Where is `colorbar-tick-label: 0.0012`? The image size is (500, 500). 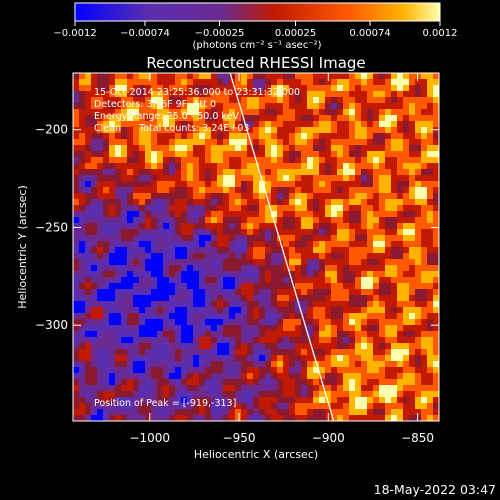 colorbar-tick-label: 0.0012 is located at coordinates (440, 33).